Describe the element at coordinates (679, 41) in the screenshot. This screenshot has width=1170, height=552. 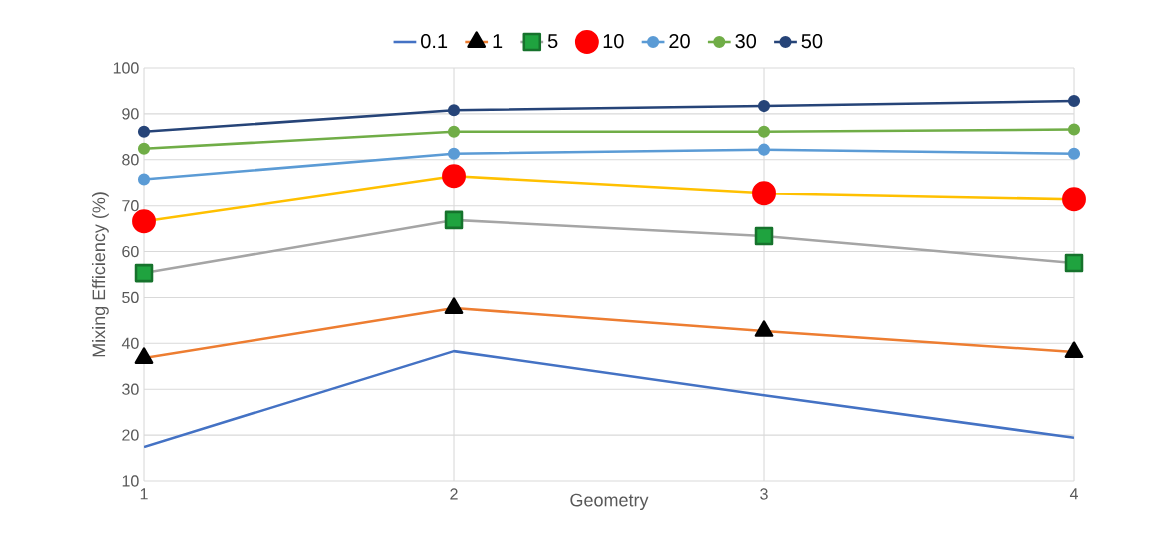
I see `legend-label: 20` at that location.